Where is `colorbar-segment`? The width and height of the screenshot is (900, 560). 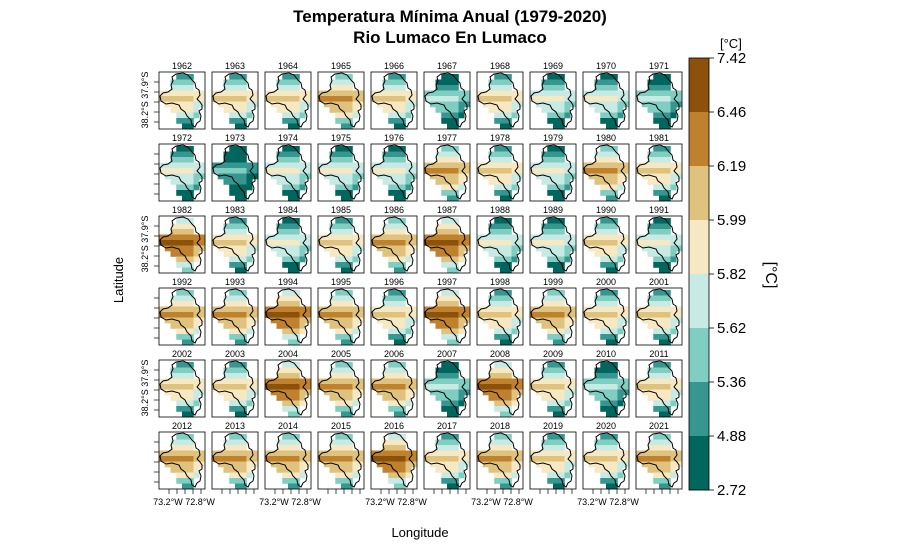
colorbar-segment is located at coordinates (699, 139).